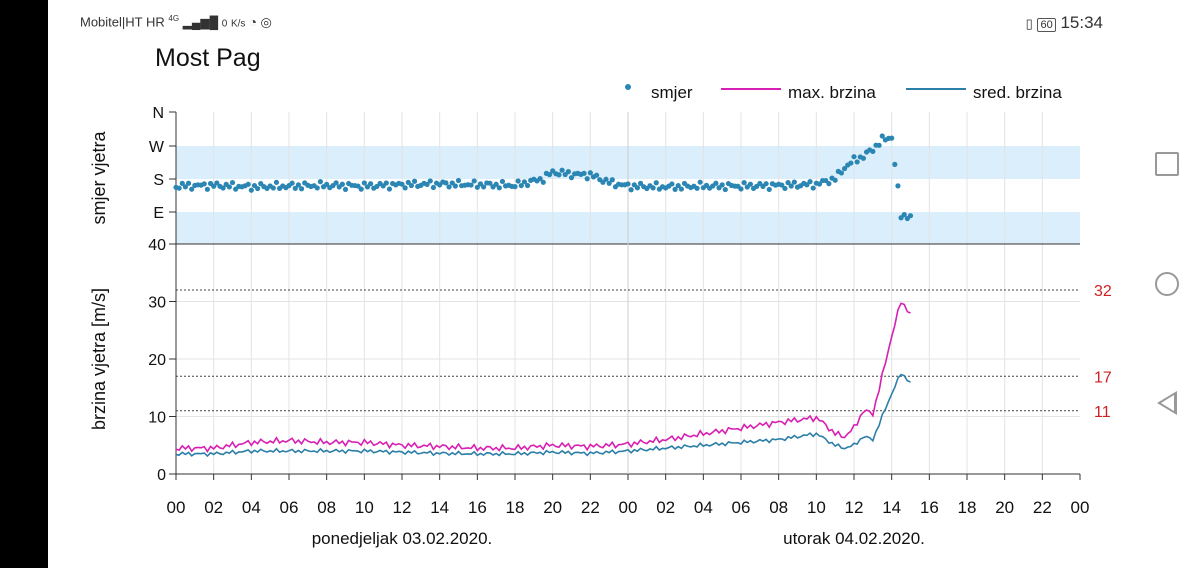  Describe the element at coordinates (364, 507) in the screenshot. I see `x-tick-label: 10` at that location.